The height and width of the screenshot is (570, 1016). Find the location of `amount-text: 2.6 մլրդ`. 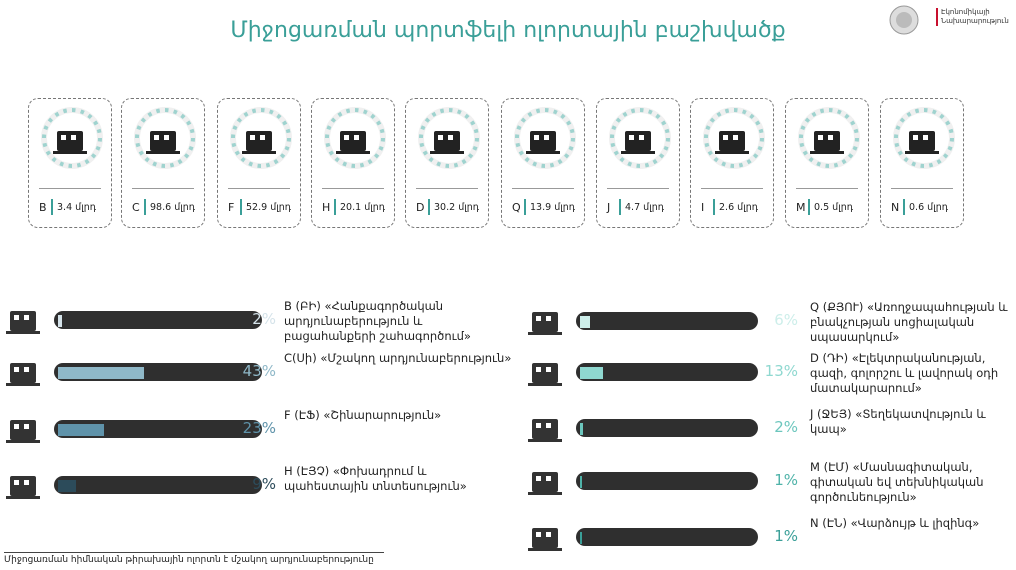

amount-text: 2.6 մլրդ is located at coordinates (738, 207).